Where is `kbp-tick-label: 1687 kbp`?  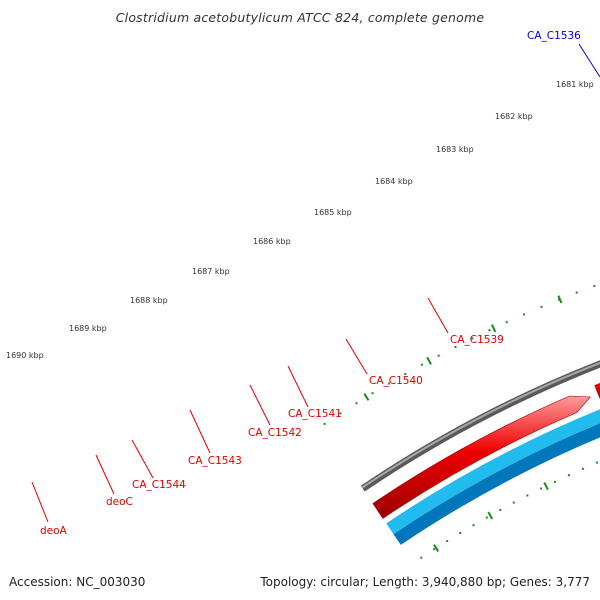
kbp-tick-label: 1687 kbp is located at coordinates (211, 271).